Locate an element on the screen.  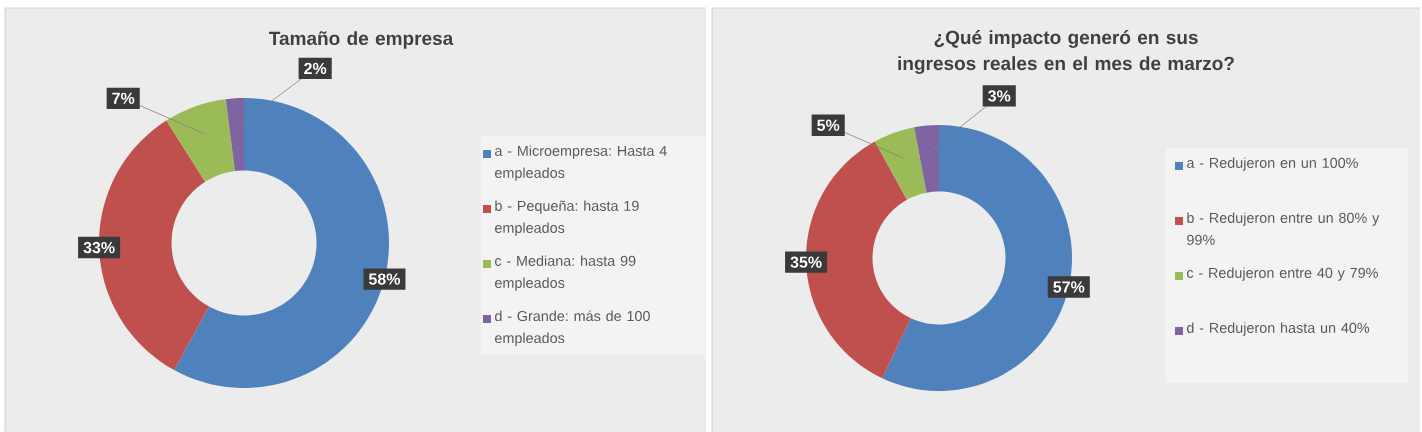
legend-label: a - Redujeron en un 100% is located at coordinates (1272, 164).